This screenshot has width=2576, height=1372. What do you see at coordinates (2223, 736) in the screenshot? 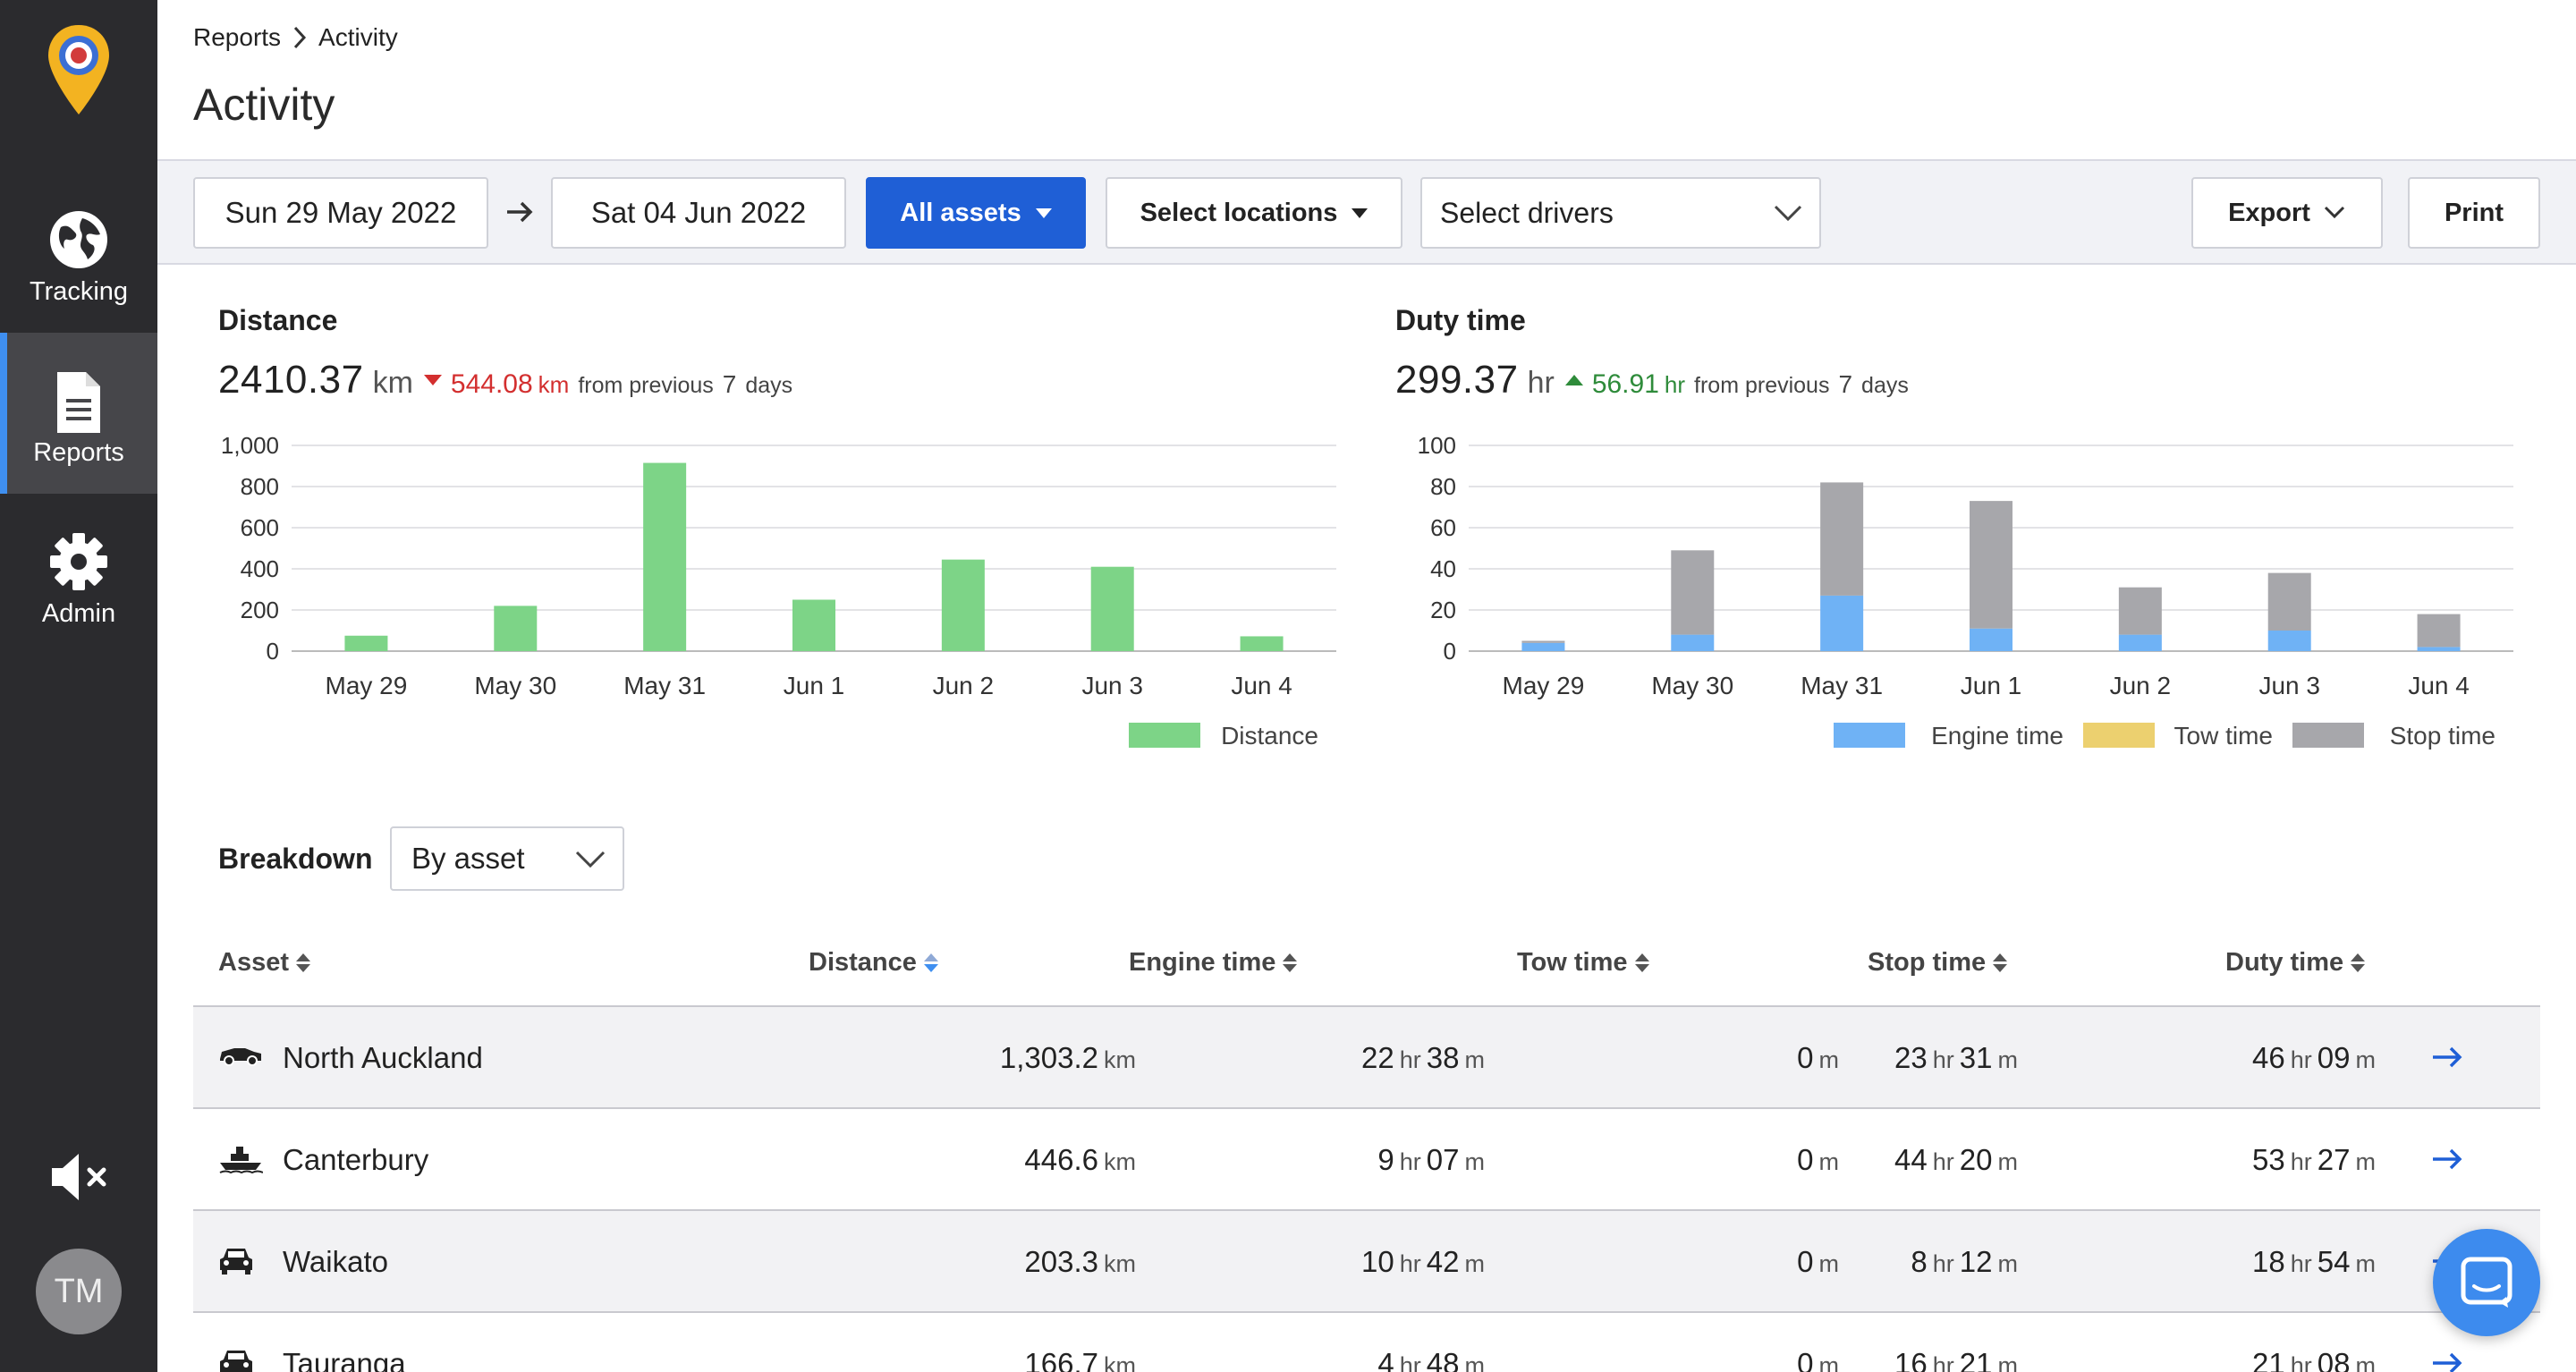
I see `legend-label: Tow time` at bounding box center [2223, 736].